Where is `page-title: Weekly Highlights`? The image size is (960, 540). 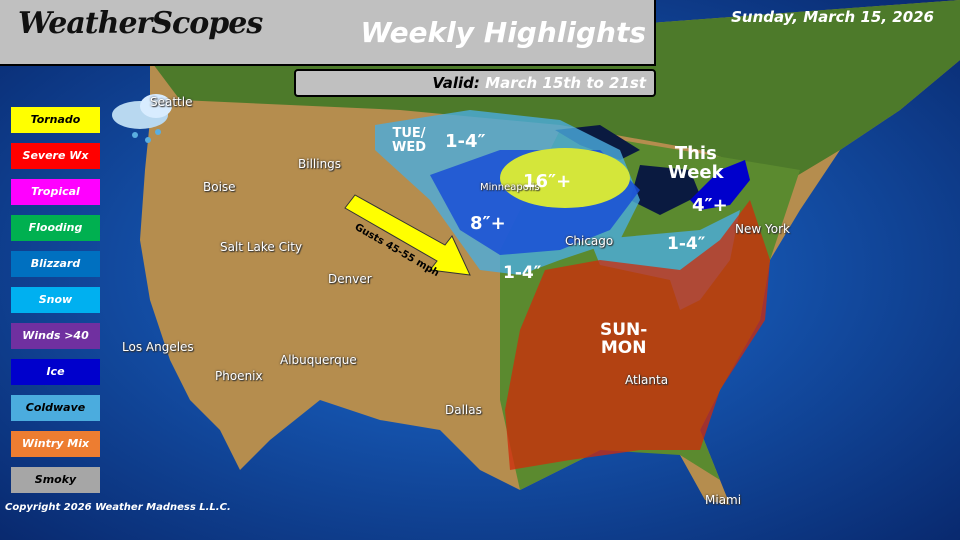
page-title: Weekly Highlights is located at coordinates (503, 32).